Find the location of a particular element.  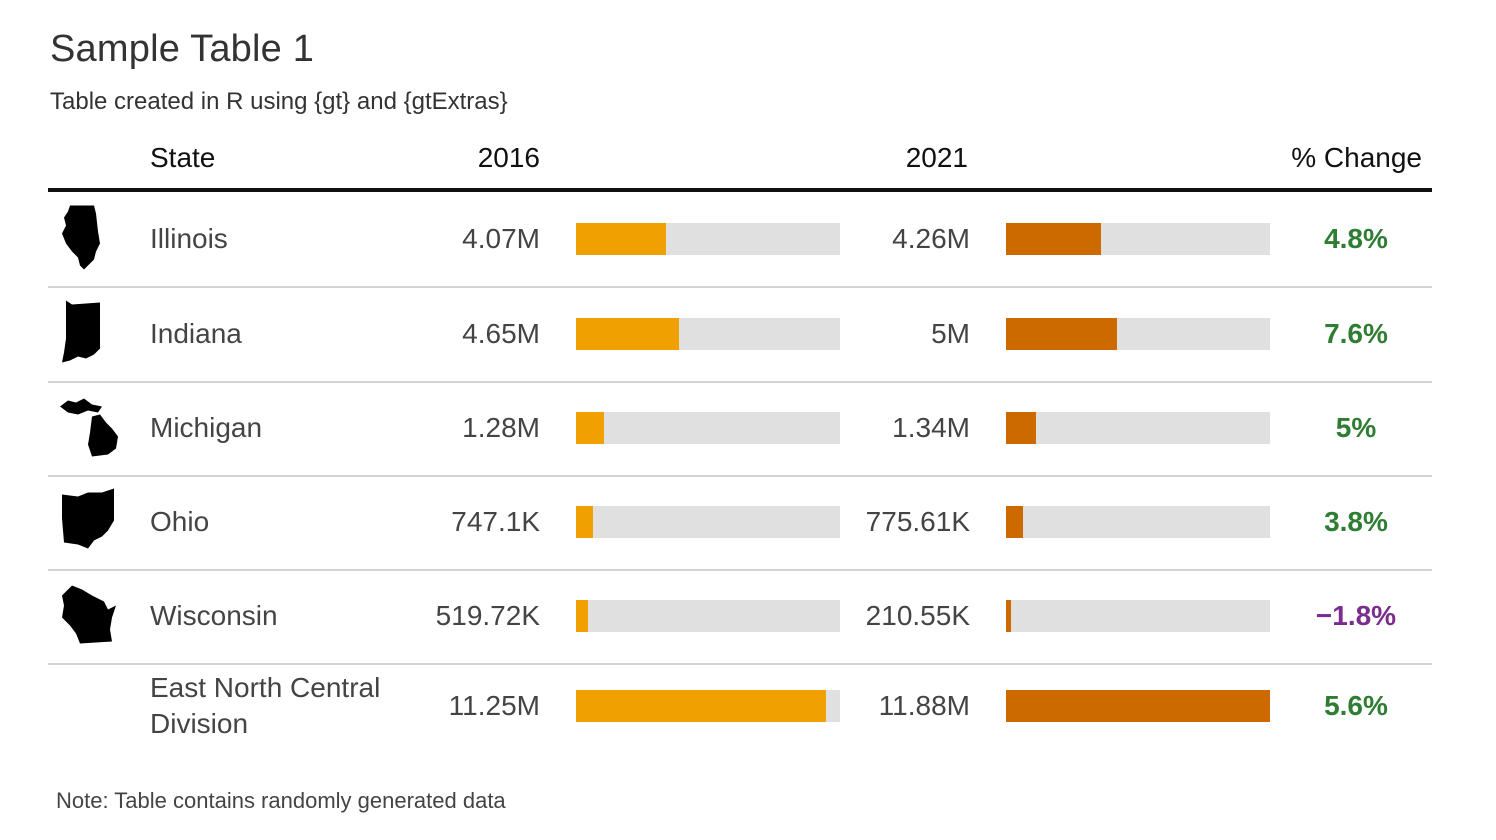

table-header: State 2016 2021 % Change is located at coordinates (740, 165).